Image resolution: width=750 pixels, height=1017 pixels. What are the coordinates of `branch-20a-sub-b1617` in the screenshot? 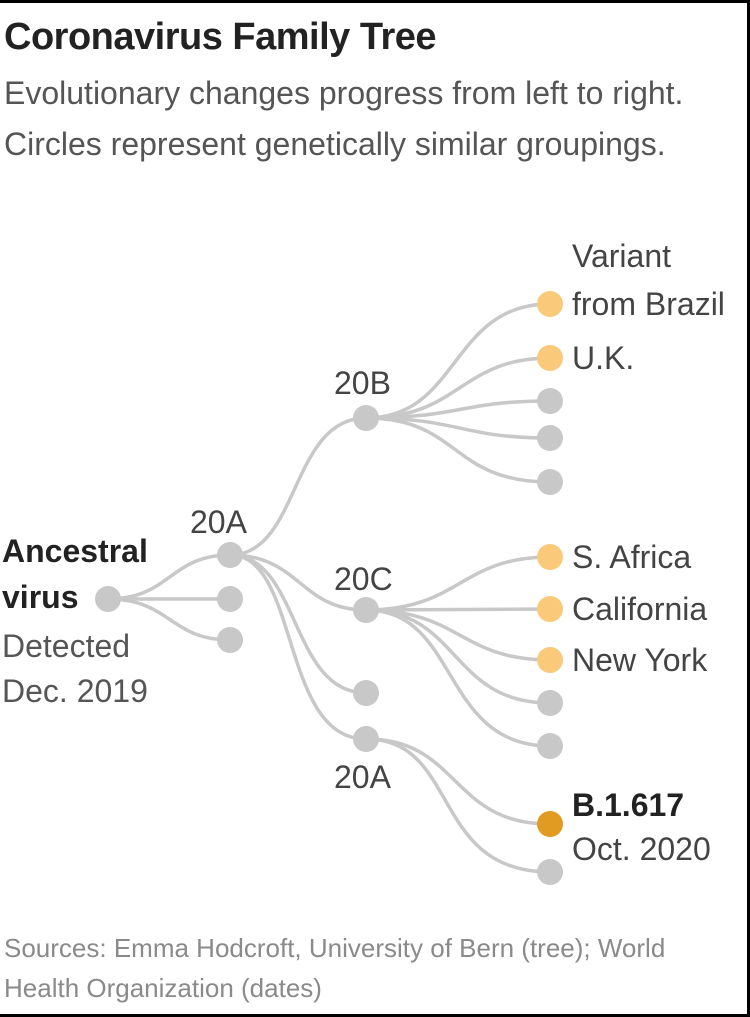 It's located at (458, 781).